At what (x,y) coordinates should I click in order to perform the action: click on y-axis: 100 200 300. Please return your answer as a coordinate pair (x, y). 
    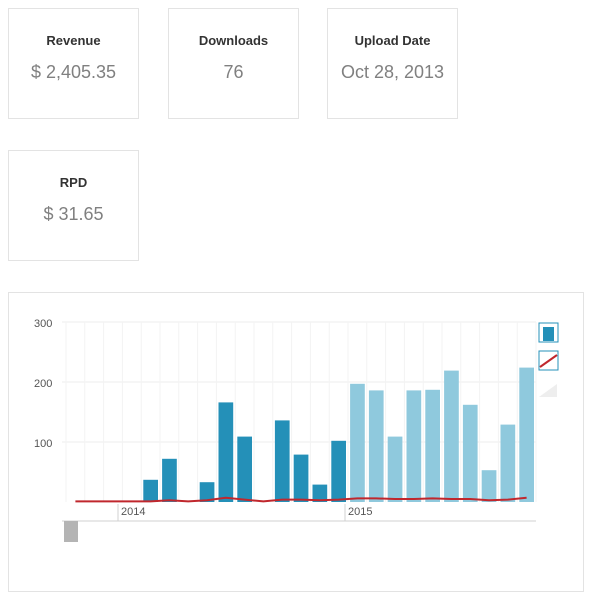
    Looking at the image, I should click on (43, 384).